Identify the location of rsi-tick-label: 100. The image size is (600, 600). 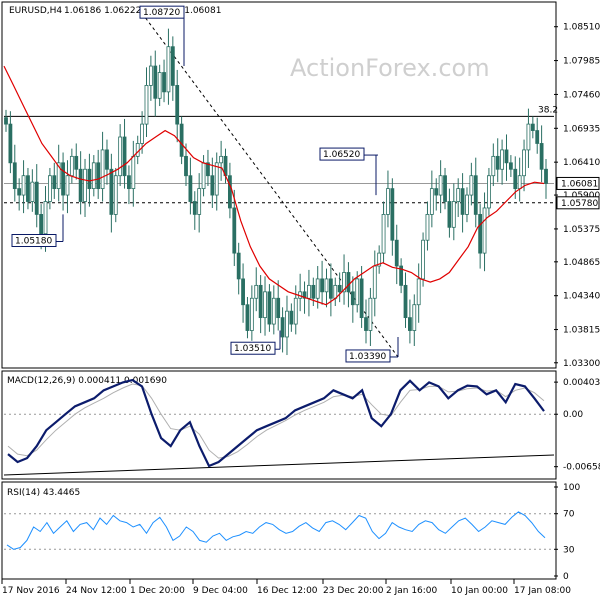
(571, 488).